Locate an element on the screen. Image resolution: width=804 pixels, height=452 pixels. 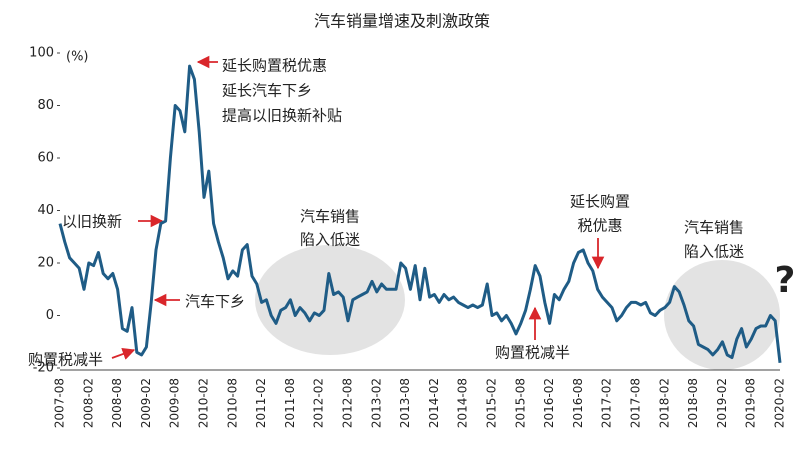
x-tick-label: 2009-02 is located at coordinates (146, 403).